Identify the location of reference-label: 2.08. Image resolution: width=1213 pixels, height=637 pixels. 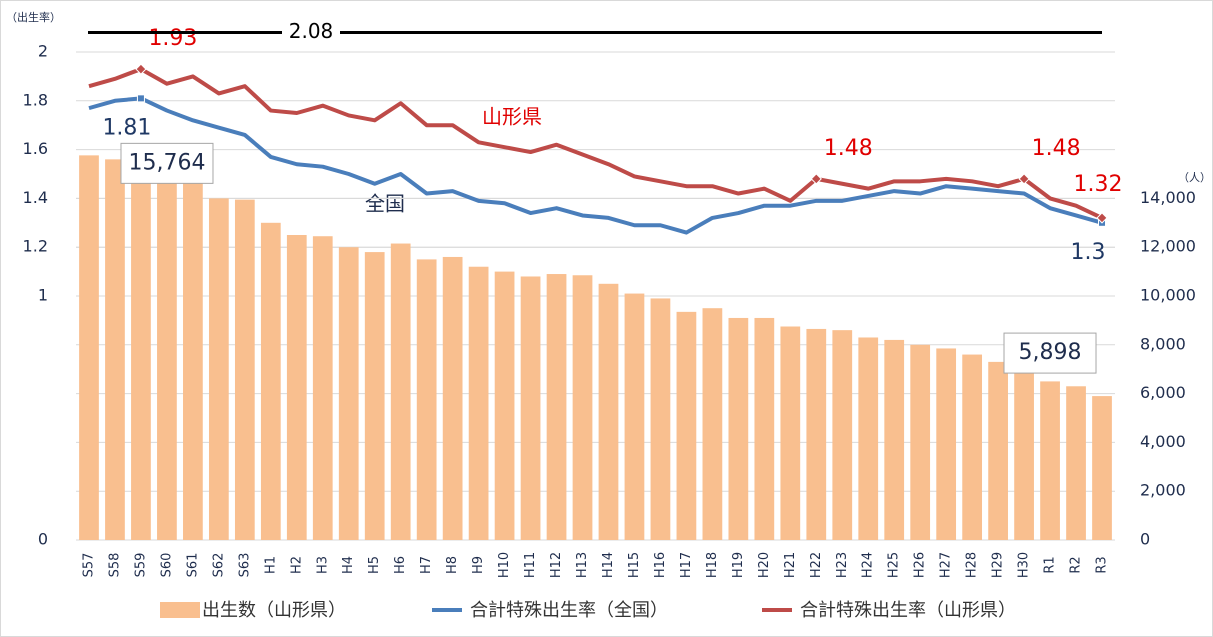
(311, 31).